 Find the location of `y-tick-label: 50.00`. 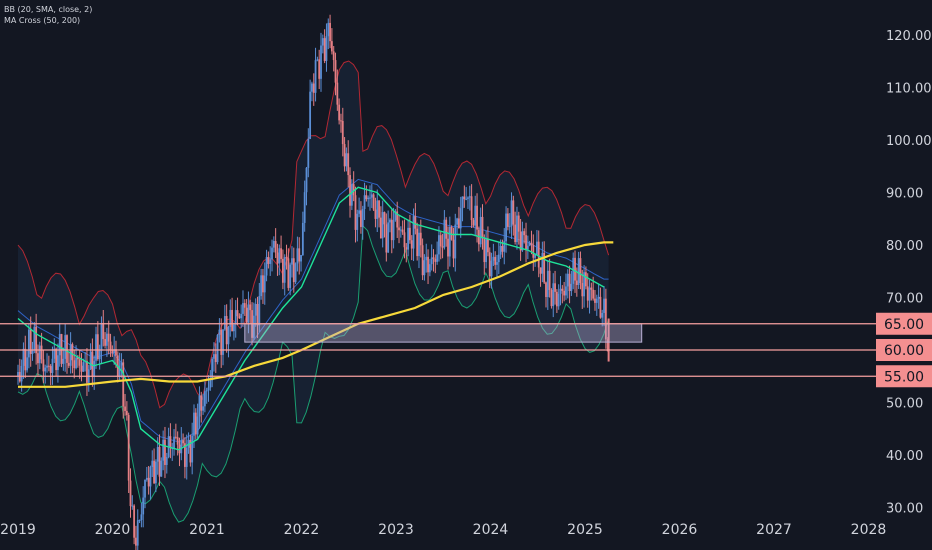

y-tick-label: 50.00 is located at coordinates (904, 404).